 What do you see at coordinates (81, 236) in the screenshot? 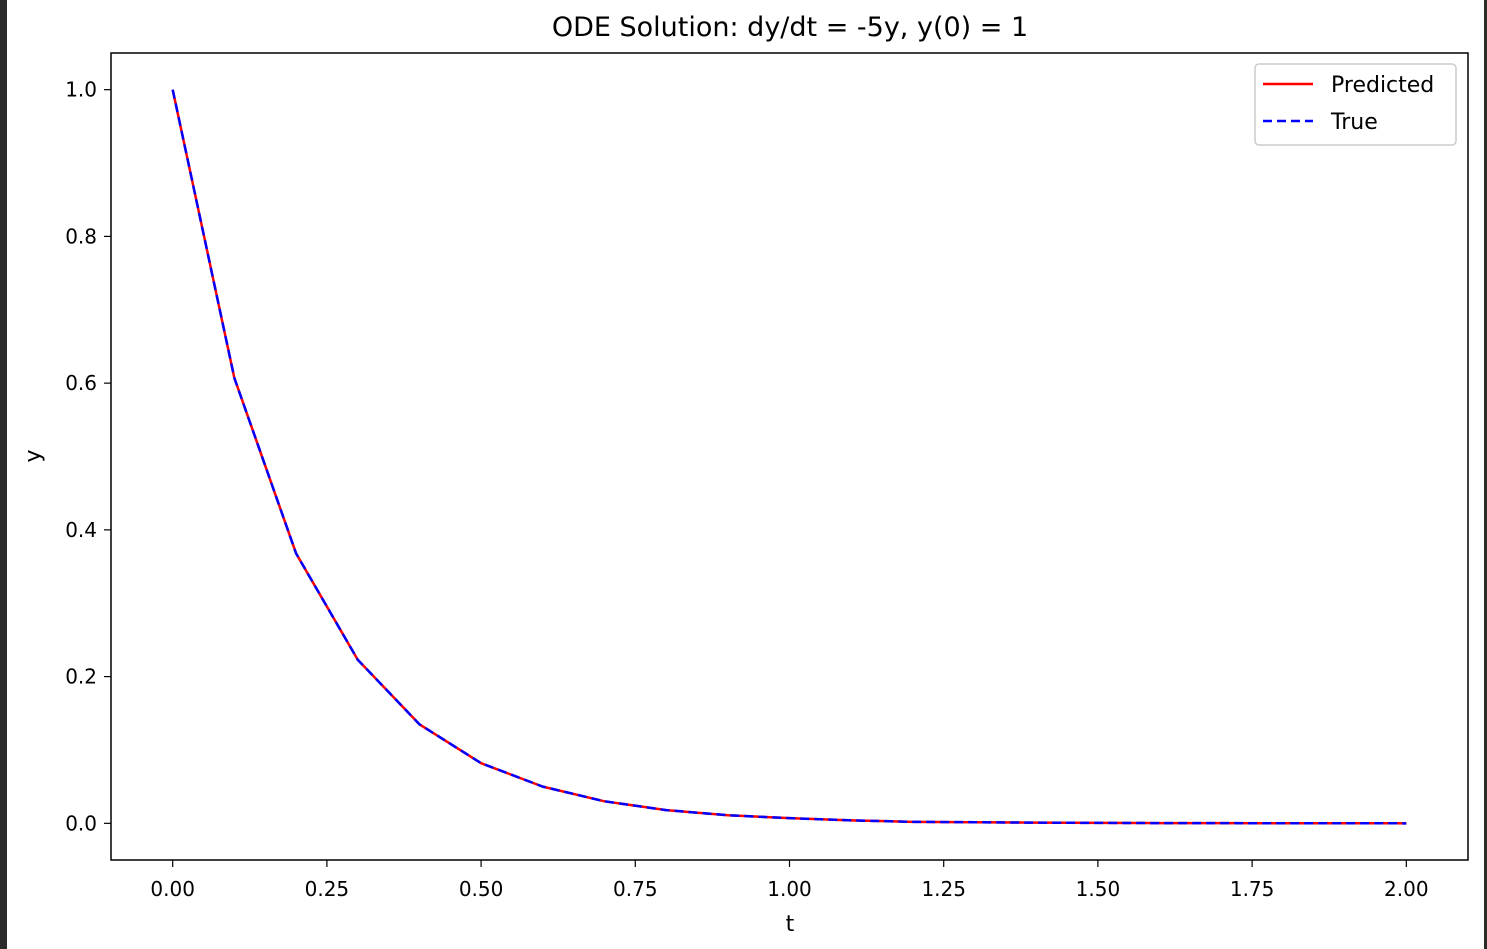
I see `y-tick-label: 0.8` at bounding box center [81, 236].